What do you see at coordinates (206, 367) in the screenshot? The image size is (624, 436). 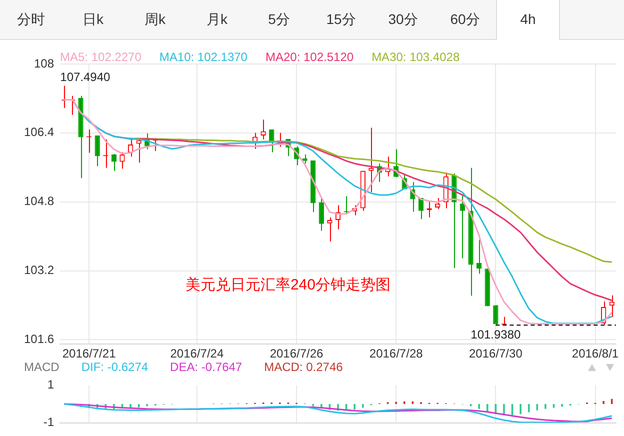 I see `text: DEA: -0.7647` at bounding box center [206, 367].